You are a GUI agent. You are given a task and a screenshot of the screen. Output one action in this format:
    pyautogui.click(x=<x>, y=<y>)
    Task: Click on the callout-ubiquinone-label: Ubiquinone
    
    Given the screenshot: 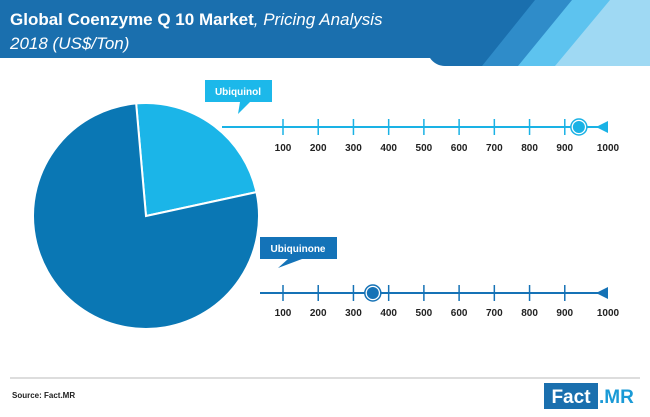 What is the action you would take?
    pyautogui.click(x=298, y=249)
    